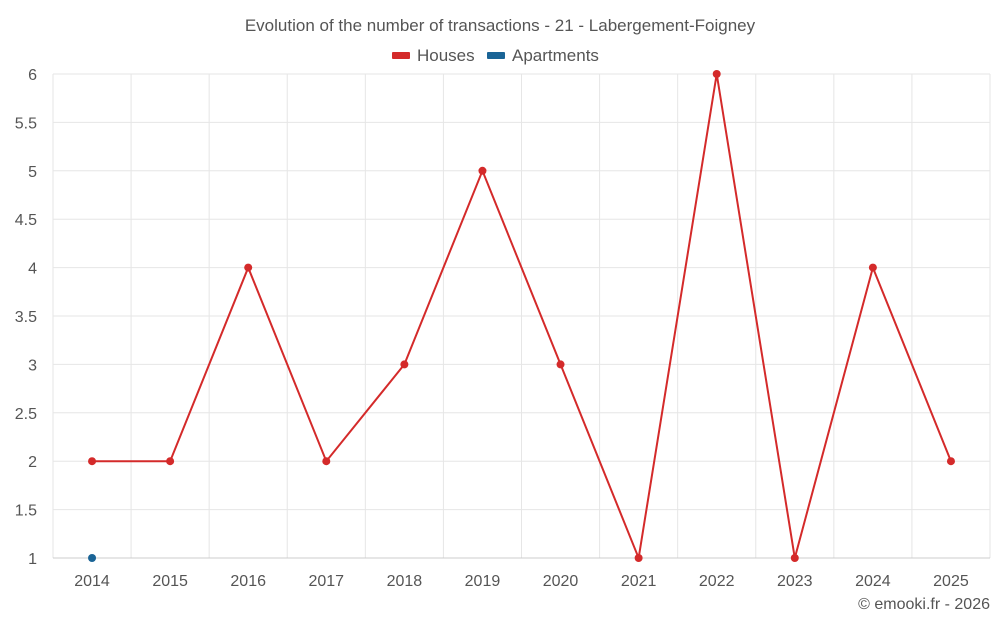 This screenshot has width=1000, height=625. I want to click on x-tick-label: 2024, so click(873, 581).